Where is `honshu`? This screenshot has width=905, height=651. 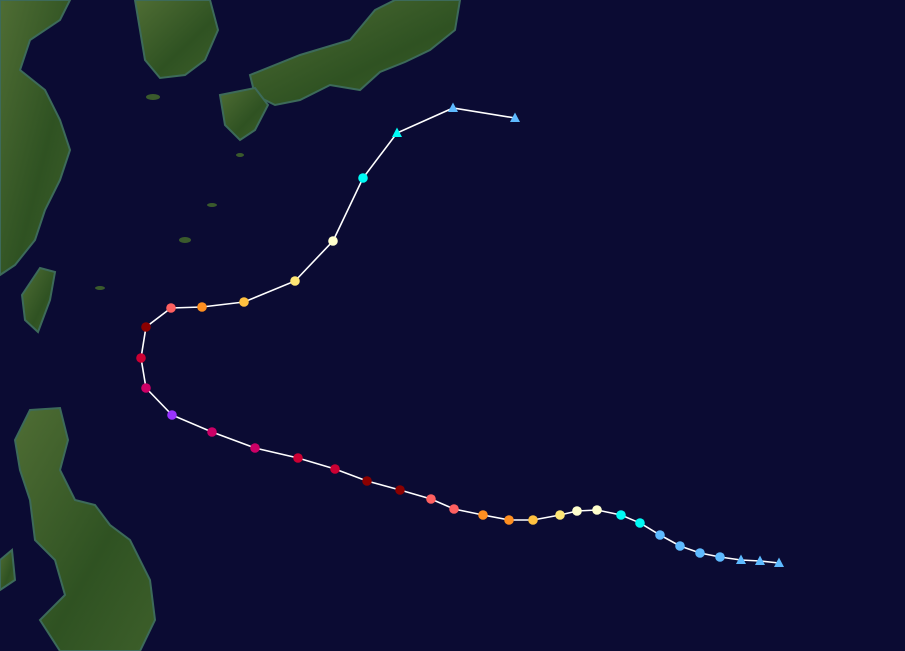
honshu is located at coordinates (355, 53).